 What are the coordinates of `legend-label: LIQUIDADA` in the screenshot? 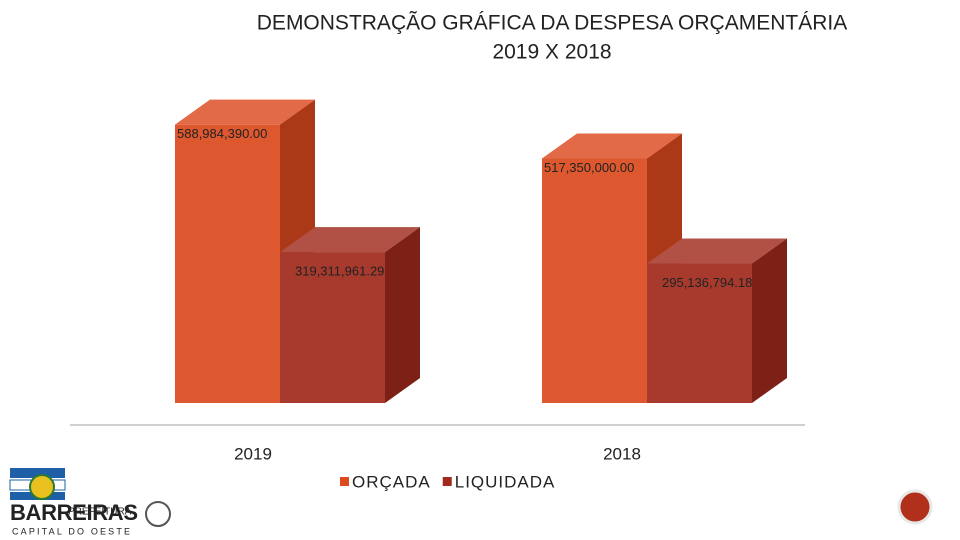 It's located at (505, 481).